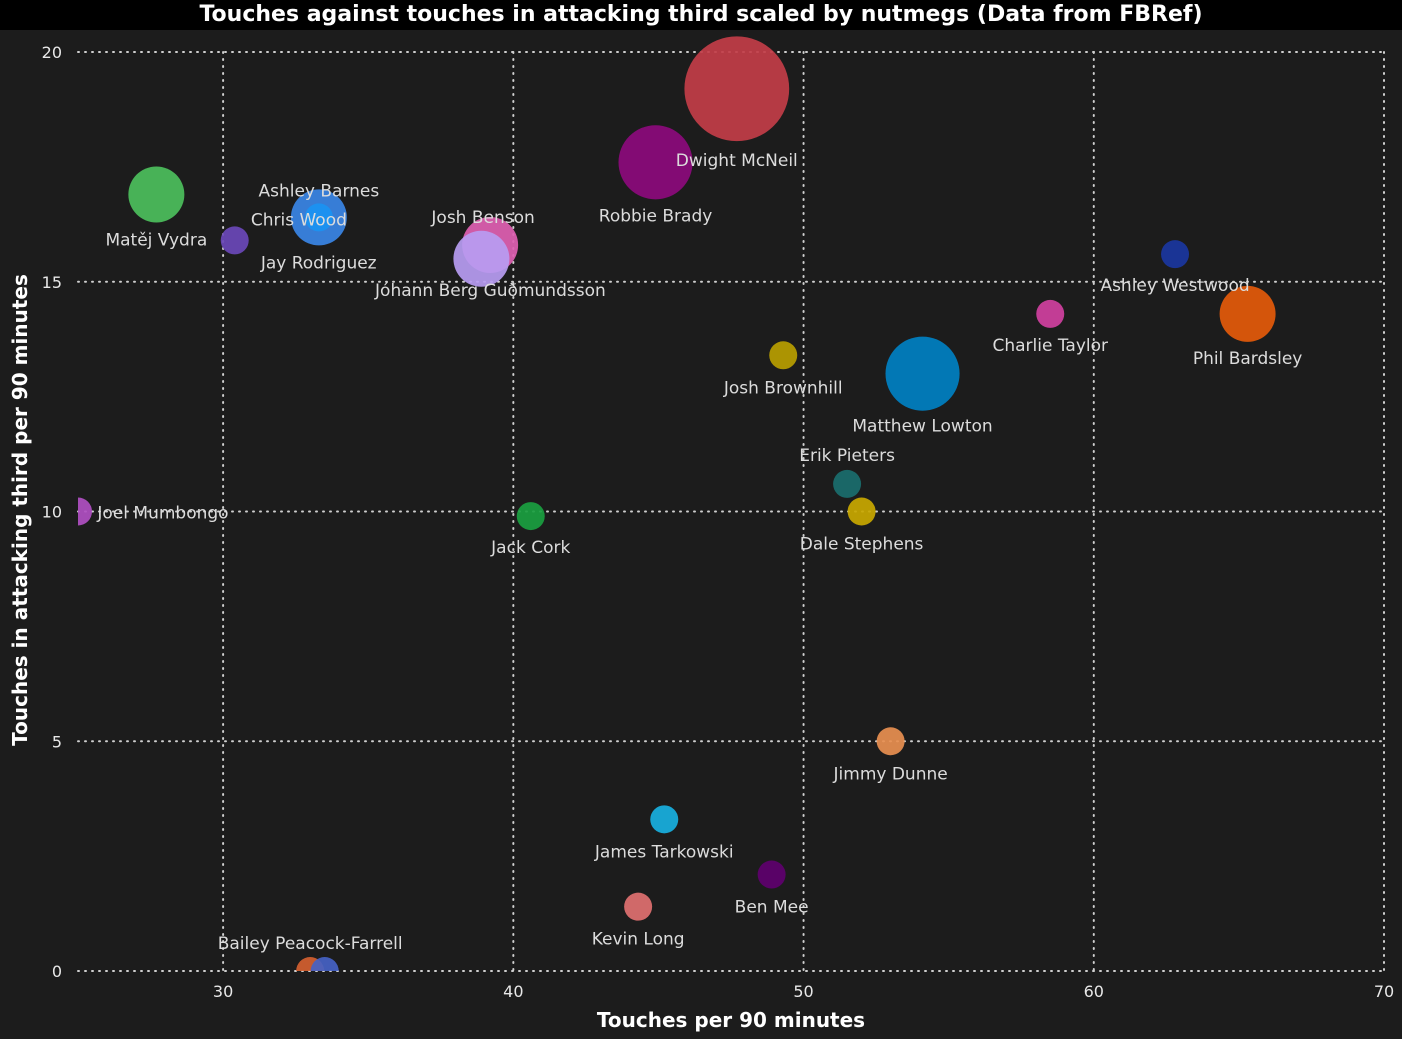 The image size is (1402, 1039). Describe the element at coordinates (1050, 346) in the screenshot. I see `point-label: Charlie Taylor` at that location.